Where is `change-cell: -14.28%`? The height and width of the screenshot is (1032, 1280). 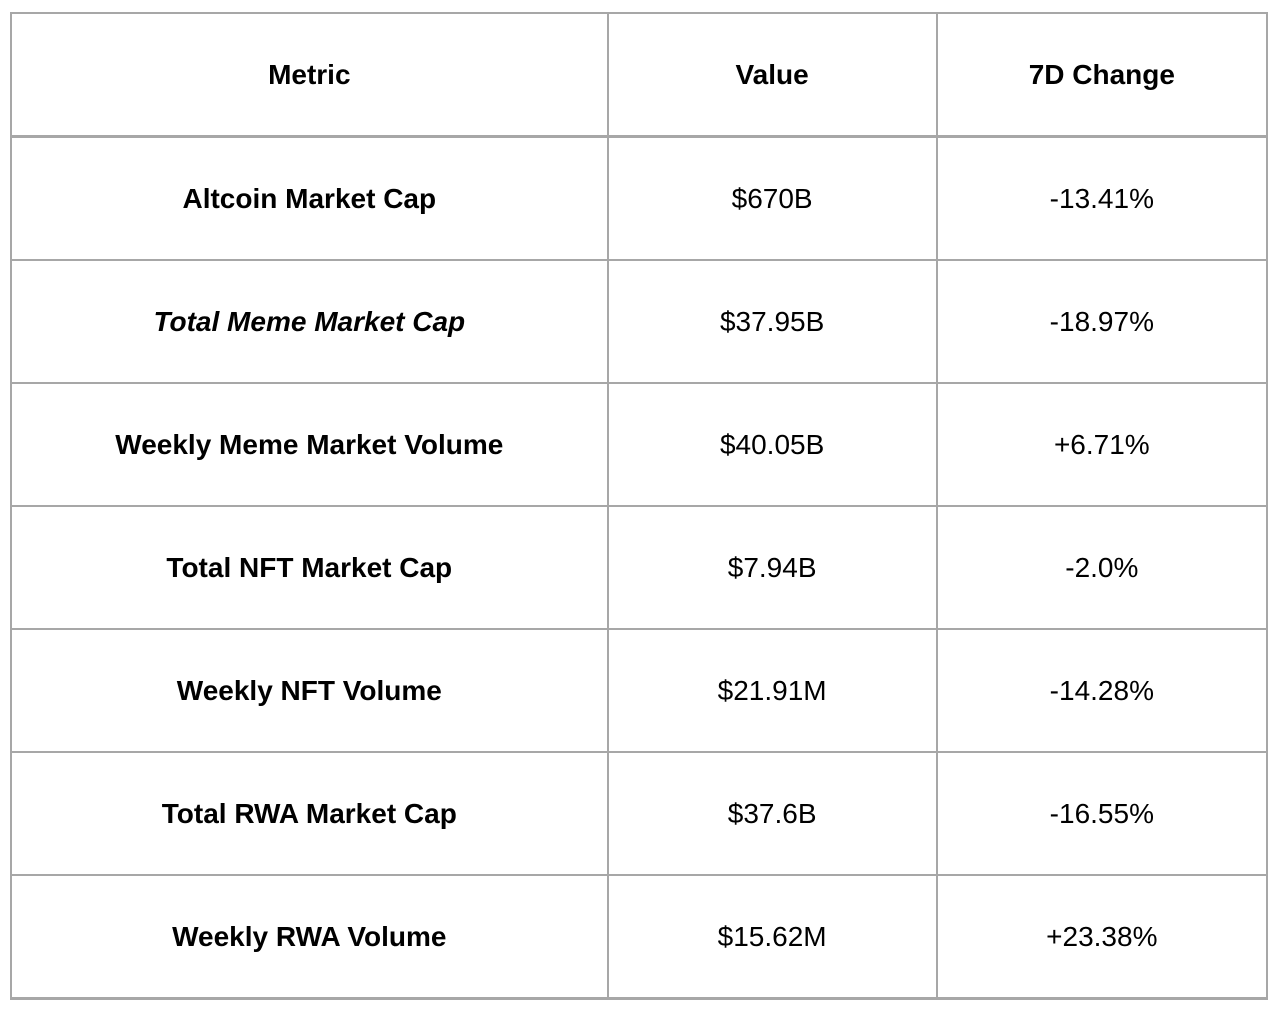
change-cell: -14.28% is located at coordinates (1102, 690).